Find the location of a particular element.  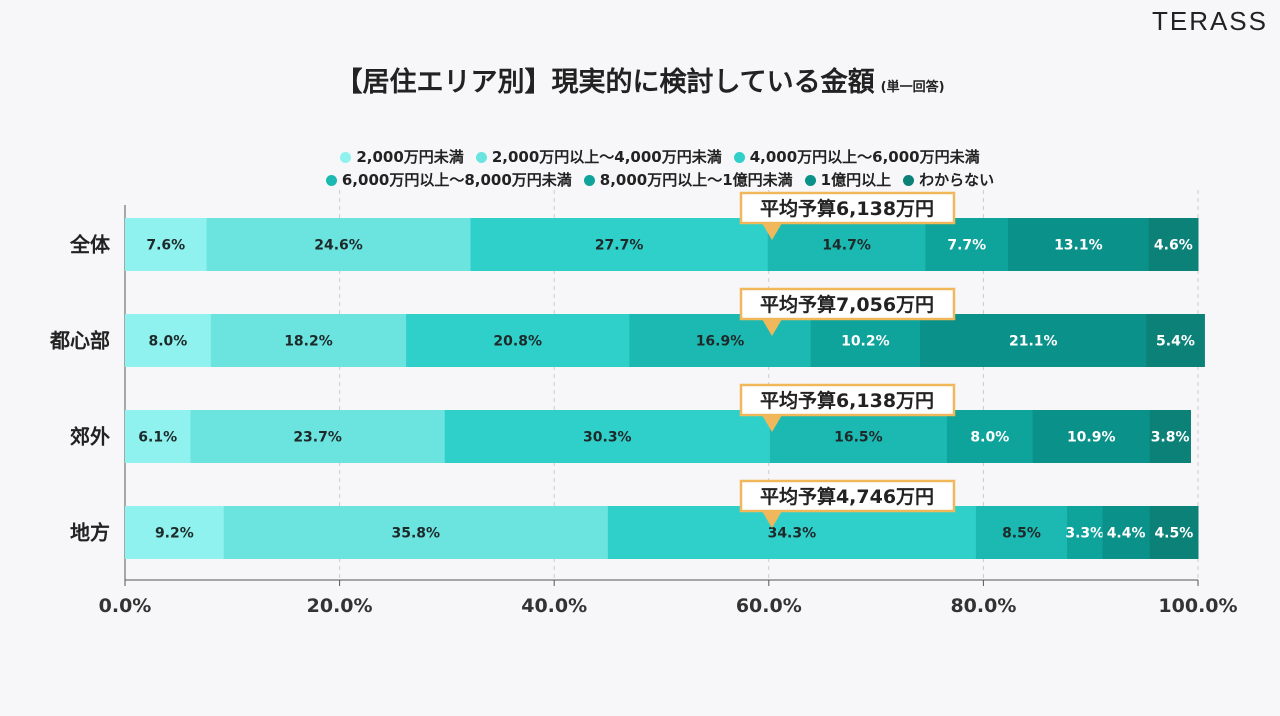

legend-item: 8,000万円以上～1億円未満 is located at coordinates (688, 180).